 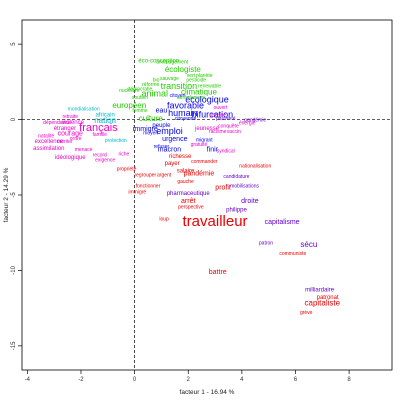 I want to click on word-label: natalité, so click(x=46, y=136).